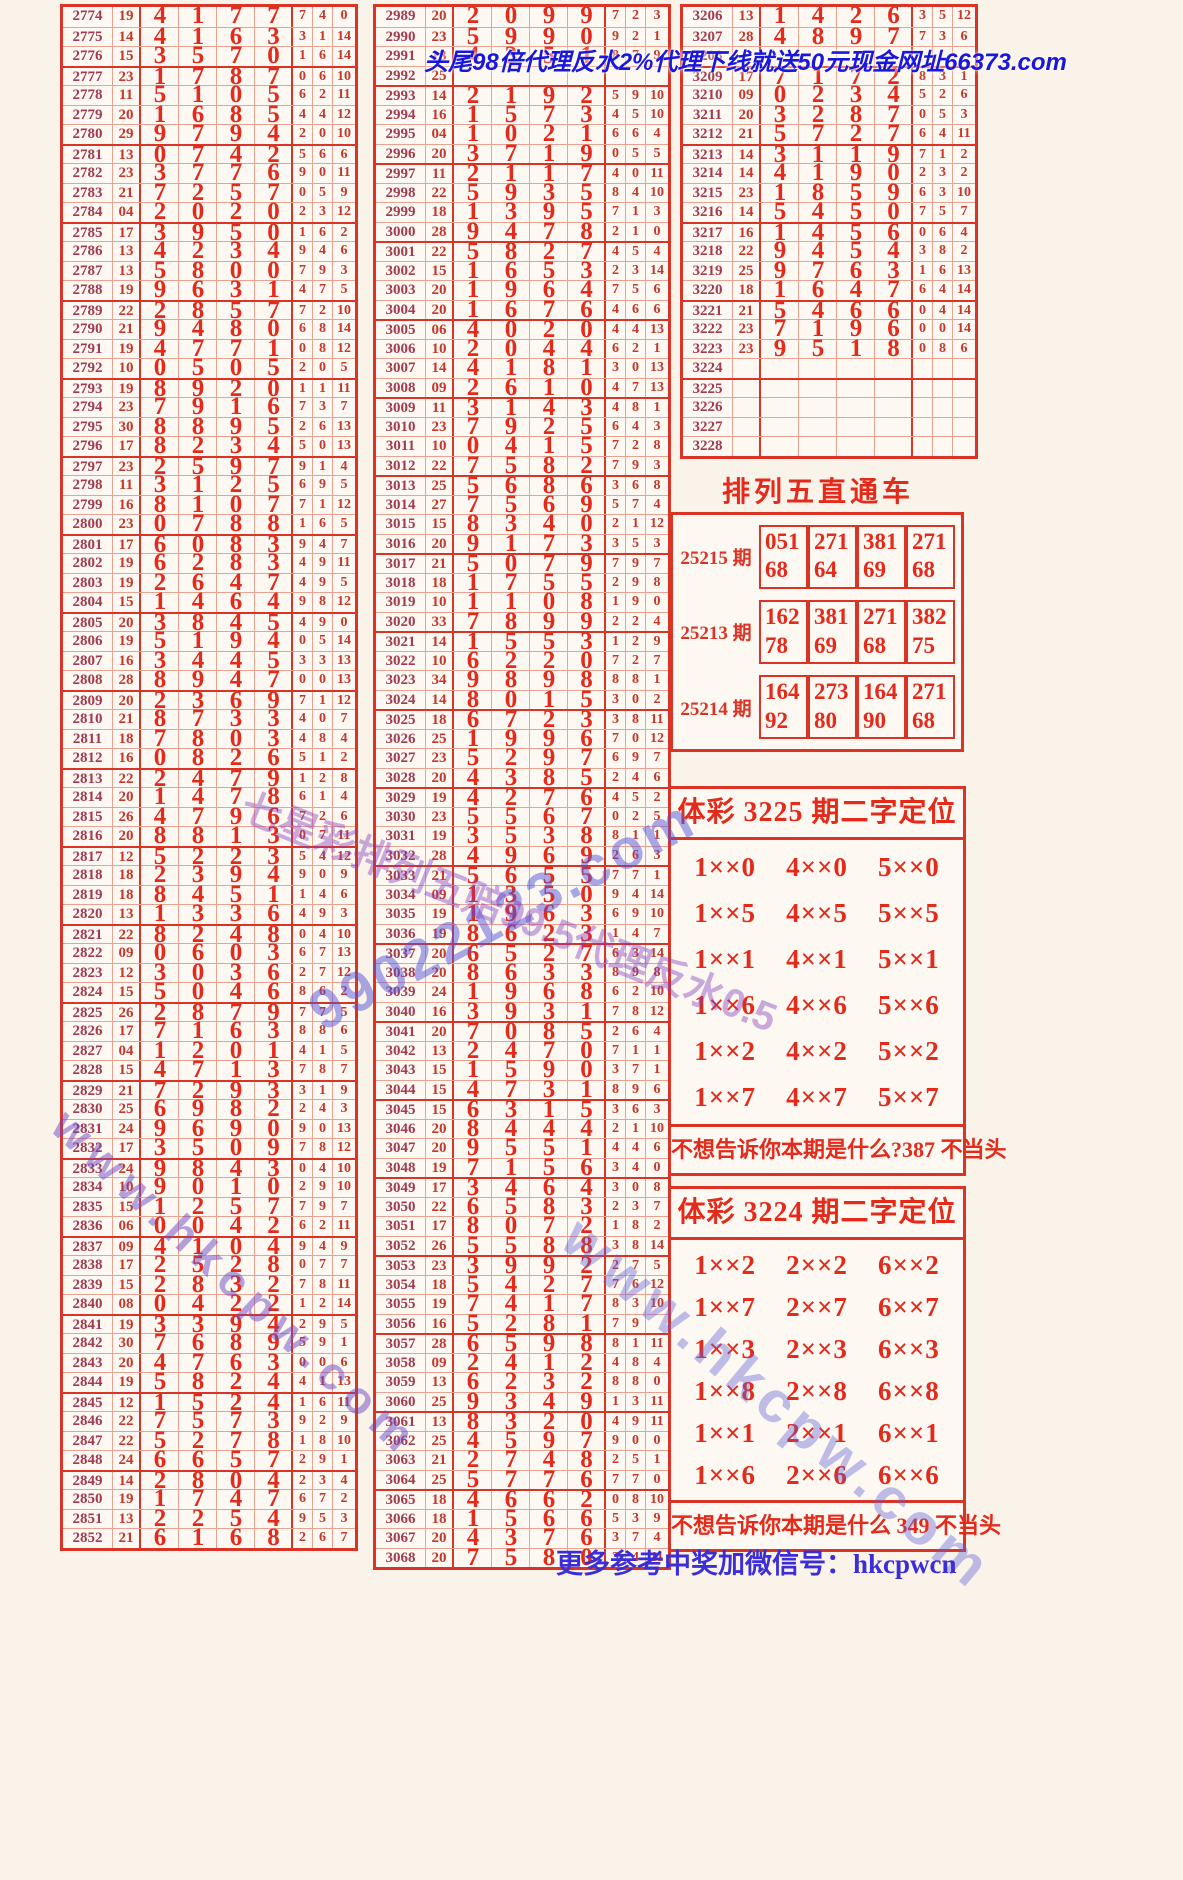 The height and width of the screenshot is (1880, 1183). What do you see at coordinates (745, 62) in the screenshot?
I see `ad-banner: 头尾98倍代理反水2%代理下线就送50元现金网址66373.com` at bounding box center [745, 62].